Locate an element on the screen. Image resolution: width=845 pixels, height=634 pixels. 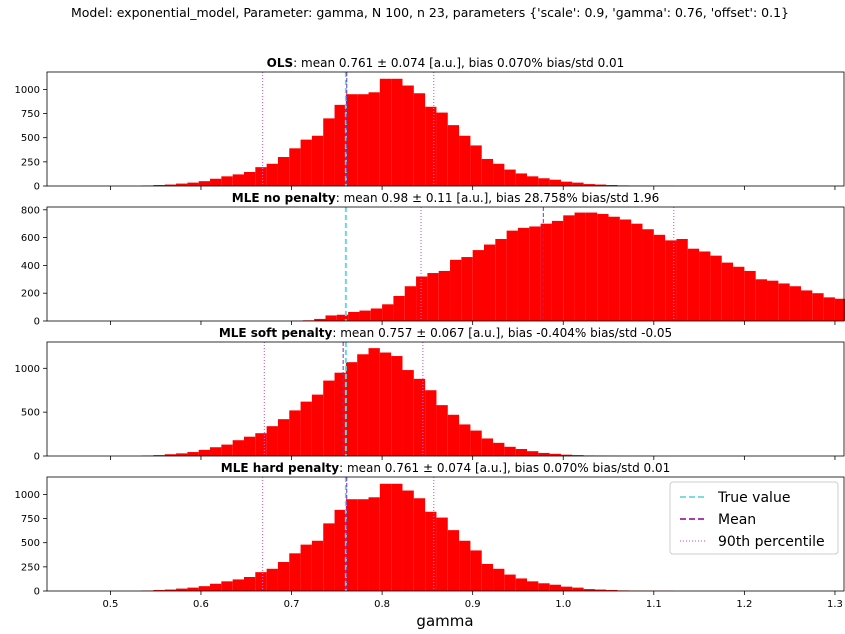
x-axis-label: gamma is located at coordinates (444, 621).